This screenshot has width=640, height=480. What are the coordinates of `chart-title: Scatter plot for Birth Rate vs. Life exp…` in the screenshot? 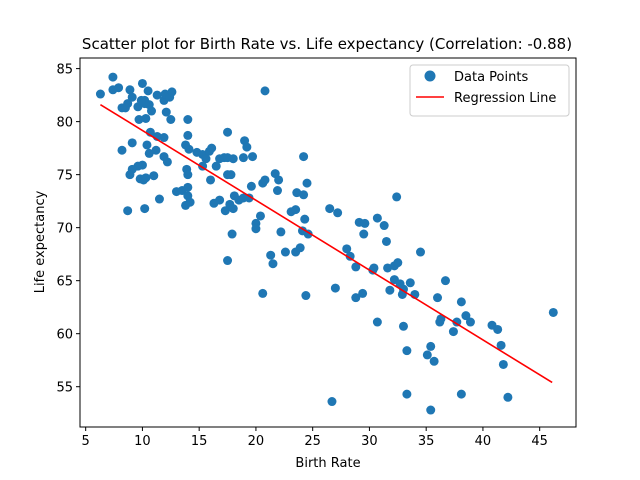 It's located at (327, 44).